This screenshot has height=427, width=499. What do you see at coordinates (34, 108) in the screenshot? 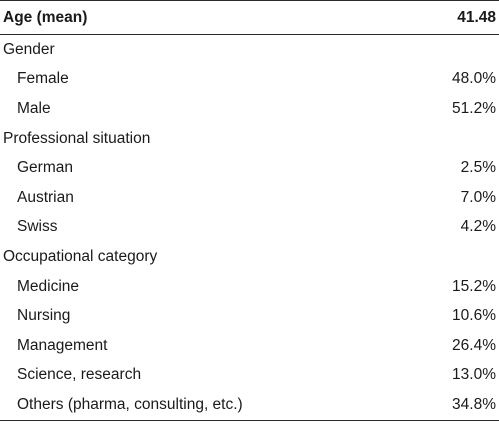
I see `row-label: Male` at bounding box center [34, 108].